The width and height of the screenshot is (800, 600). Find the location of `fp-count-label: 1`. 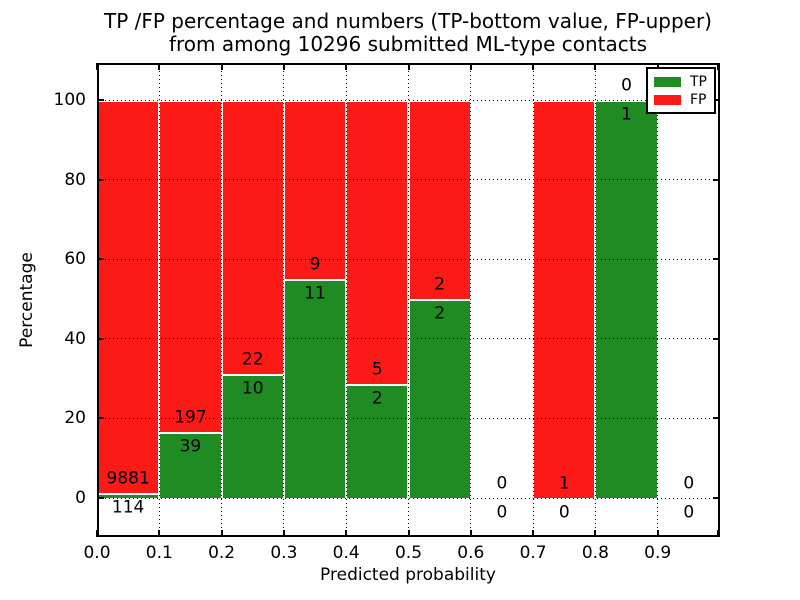

fp-count-label: 1 is located at coordinates (564, 483).